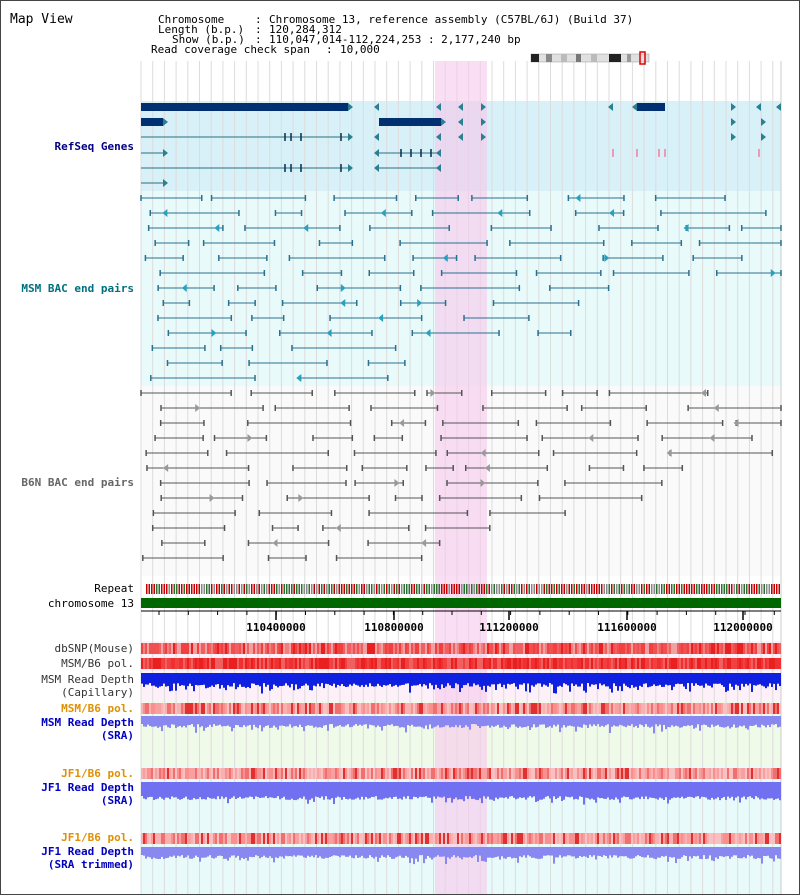 This screenshot has width=800, height=895. What do you see at coordinates (114, 588) in the screenshot?
I see `repeat-track-label: Repeat` at bounding box center [114, 588].